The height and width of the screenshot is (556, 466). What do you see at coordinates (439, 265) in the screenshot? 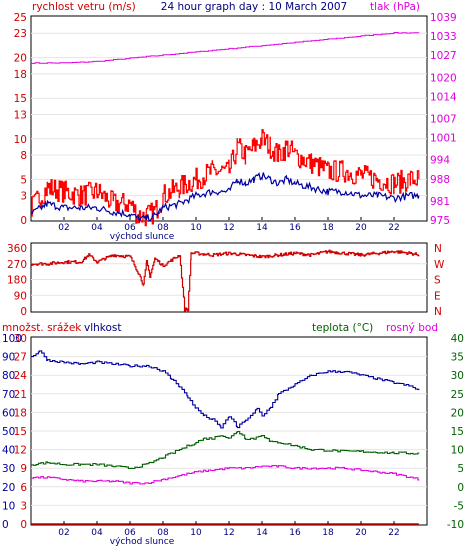
I see `compass-label-w-1: W` at bounding box center [439, 265].